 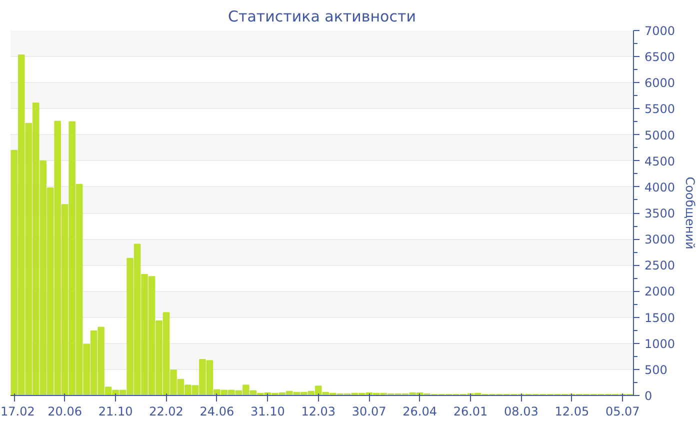 I want to click on y-tick-label: 6000, so click(x=660, y=83).